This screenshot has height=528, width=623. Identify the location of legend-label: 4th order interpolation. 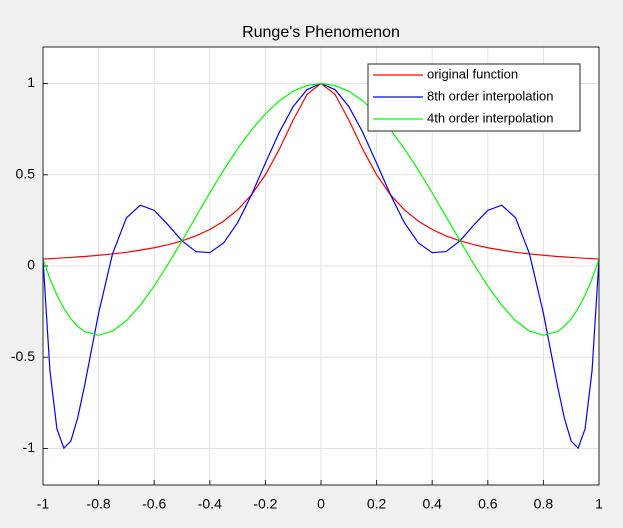
(490, 117).